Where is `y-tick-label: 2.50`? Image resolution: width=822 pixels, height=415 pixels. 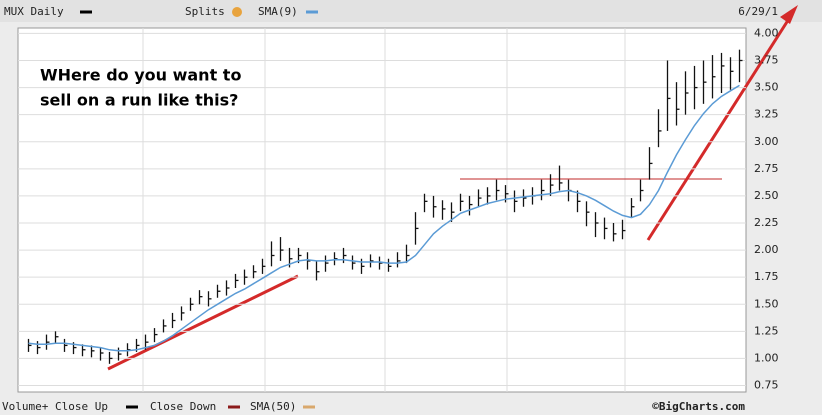
y-tick-label: 2.50 is located at coordinates (766, 195).